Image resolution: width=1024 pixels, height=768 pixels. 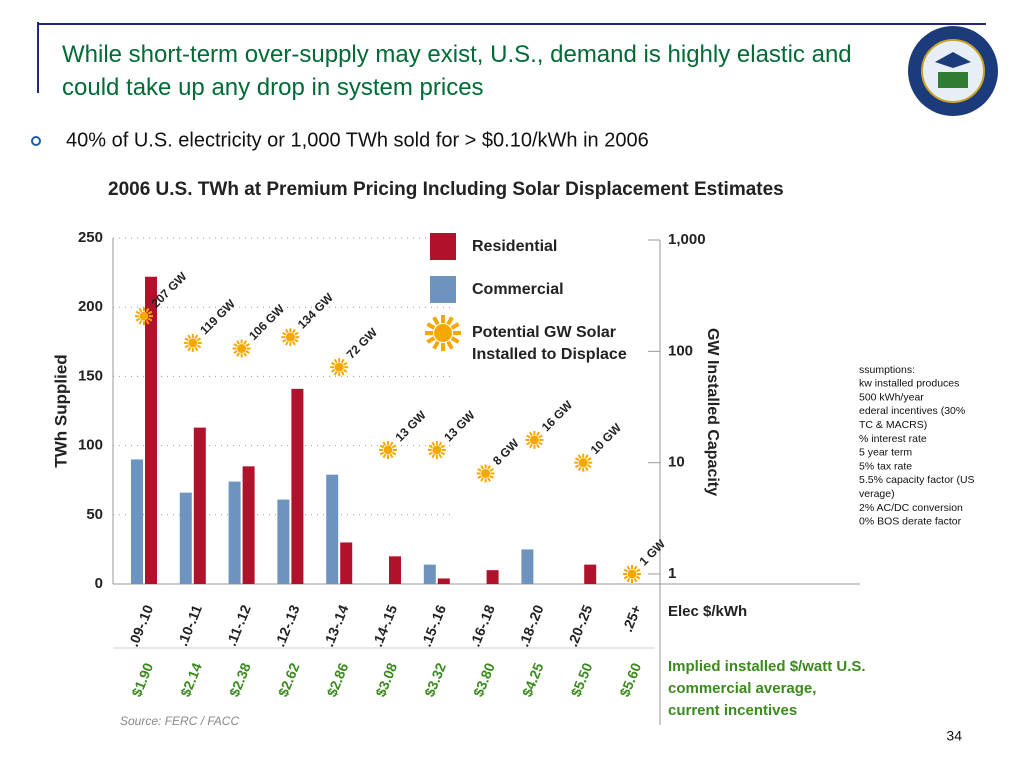 I want to click on price-label: $2.62, so click(x=289, y=679).